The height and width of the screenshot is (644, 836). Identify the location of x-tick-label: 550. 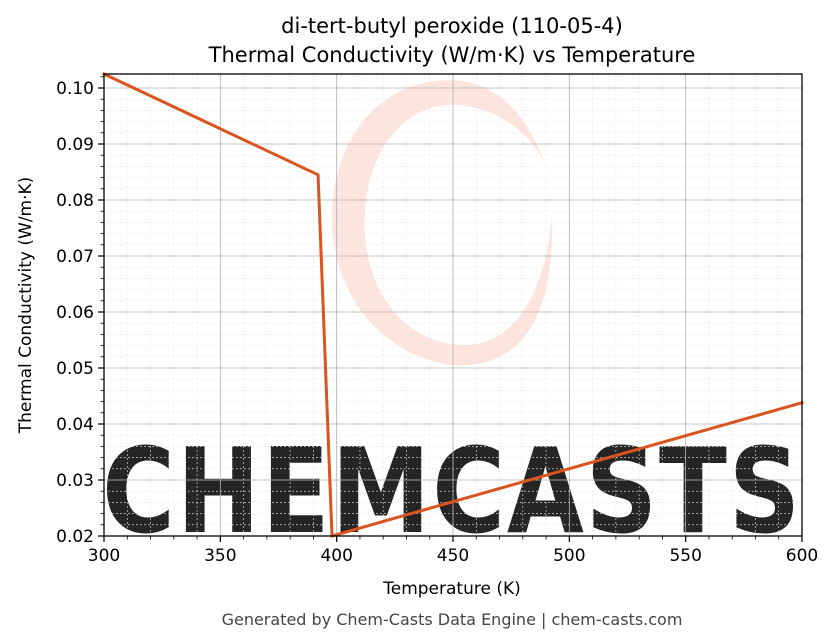
(685, 556).